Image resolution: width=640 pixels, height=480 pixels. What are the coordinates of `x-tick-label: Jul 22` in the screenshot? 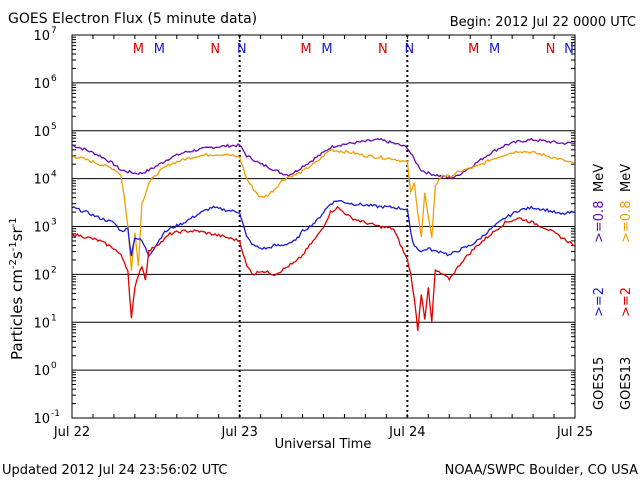 It's located at (71, 432).